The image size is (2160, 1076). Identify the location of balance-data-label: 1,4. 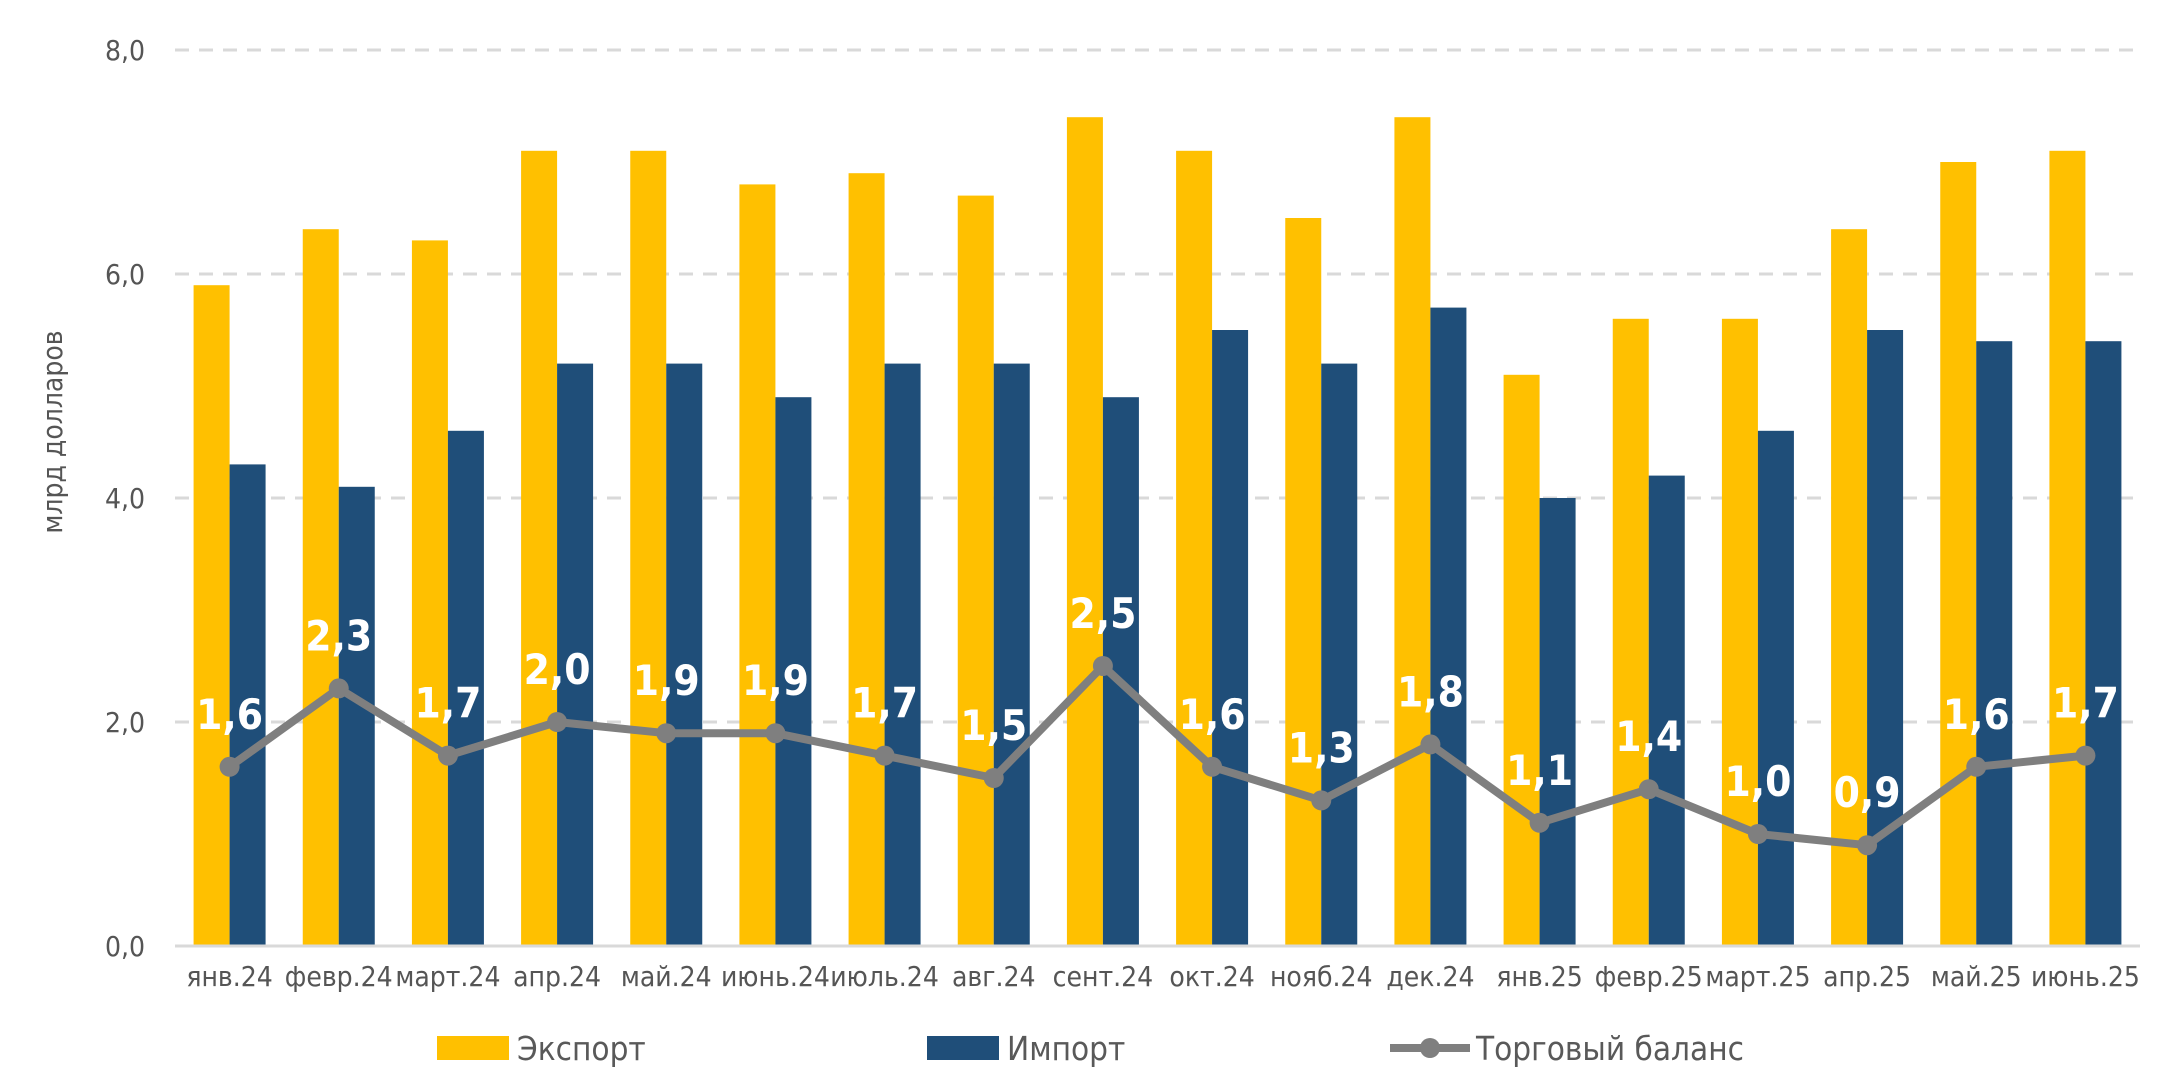
(1648, 736).